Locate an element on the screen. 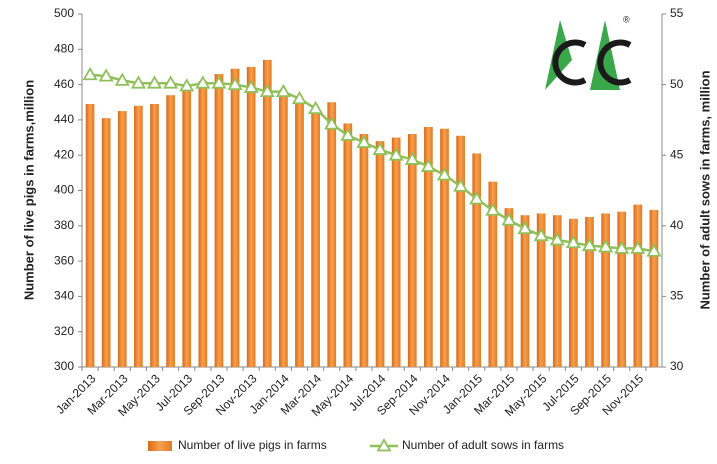  legend-label: Number of adult sows in farms is located at coordinates (483, 445).